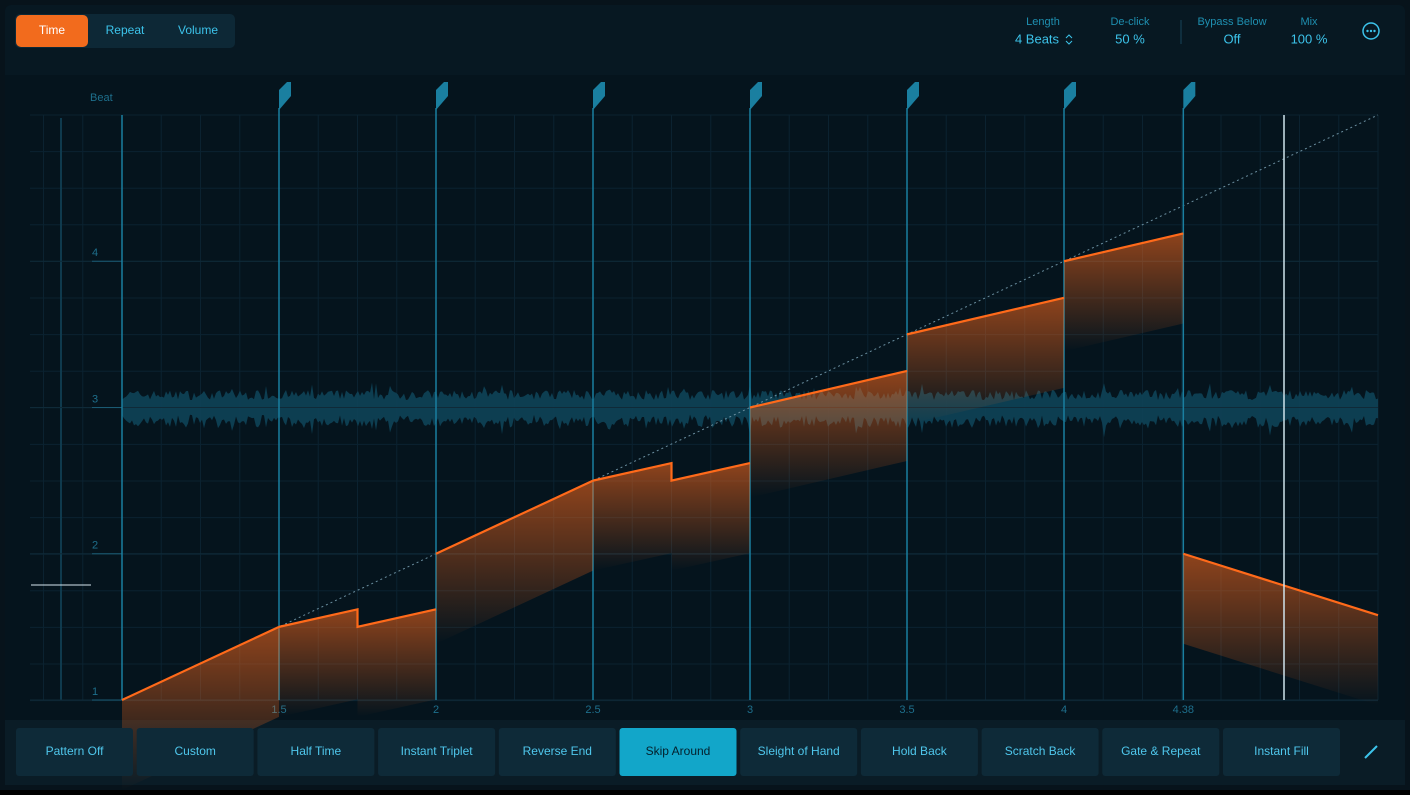 This screenshot has width=1410, height=795. Describe the element at coordinates (1183, 710) in the screenshot. I see `x-tick-label: 4.38` at that location.